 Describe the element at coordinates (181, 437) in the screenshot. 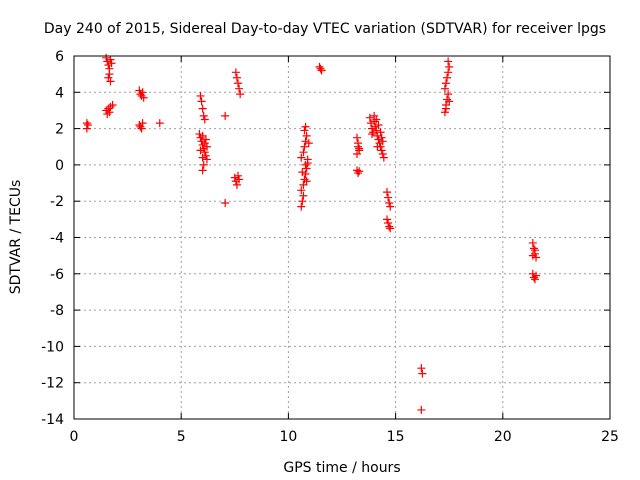

I see `x-tick-label: 5` at that location.